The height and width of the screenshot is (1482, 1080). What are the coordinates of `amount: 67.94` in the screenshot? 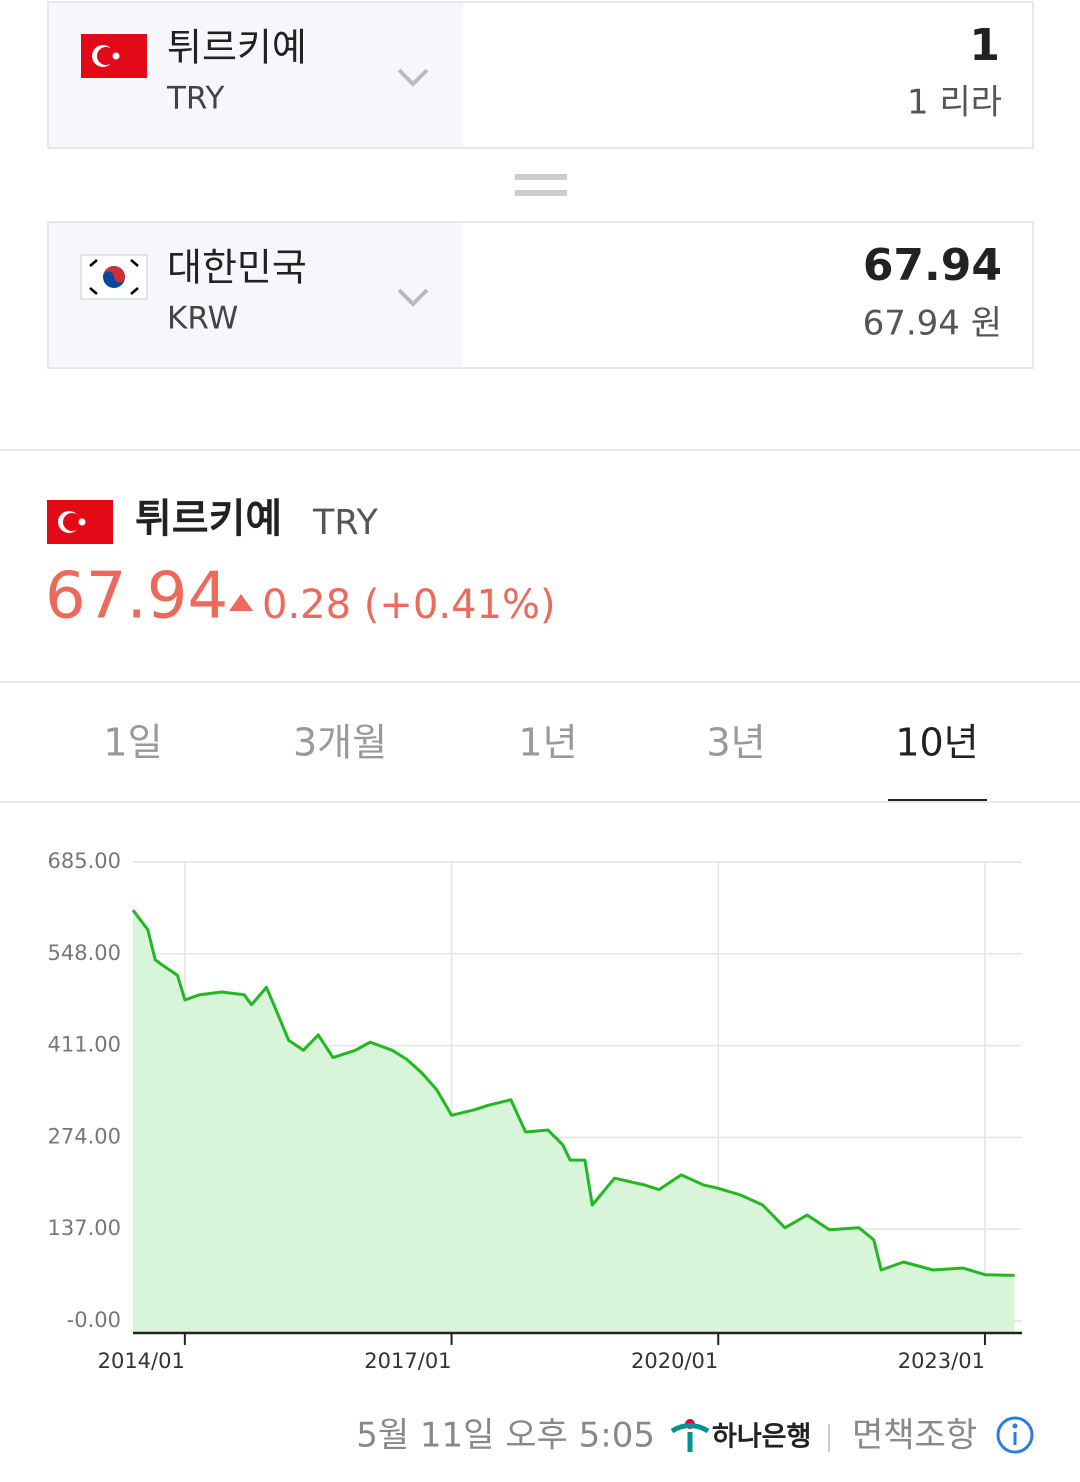 It's located at (932, 265).